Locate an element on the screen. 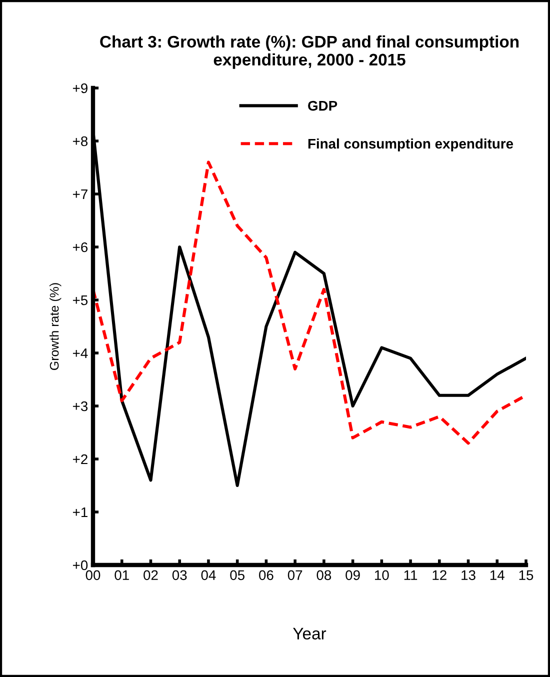  x-tick-label: 12 is located at coordinates (439, 575).